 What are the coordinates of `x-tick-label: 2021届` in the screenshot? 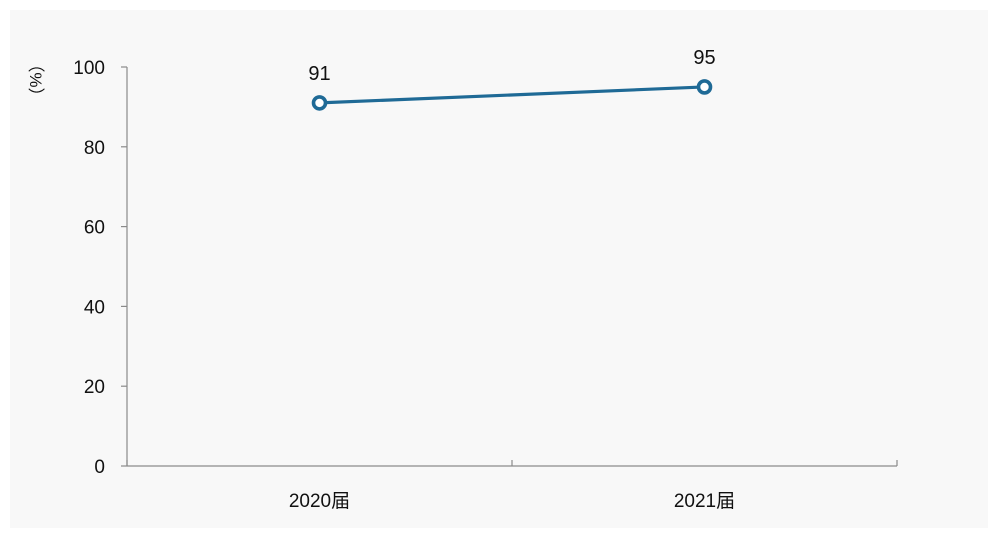 It's located at (704, 501).